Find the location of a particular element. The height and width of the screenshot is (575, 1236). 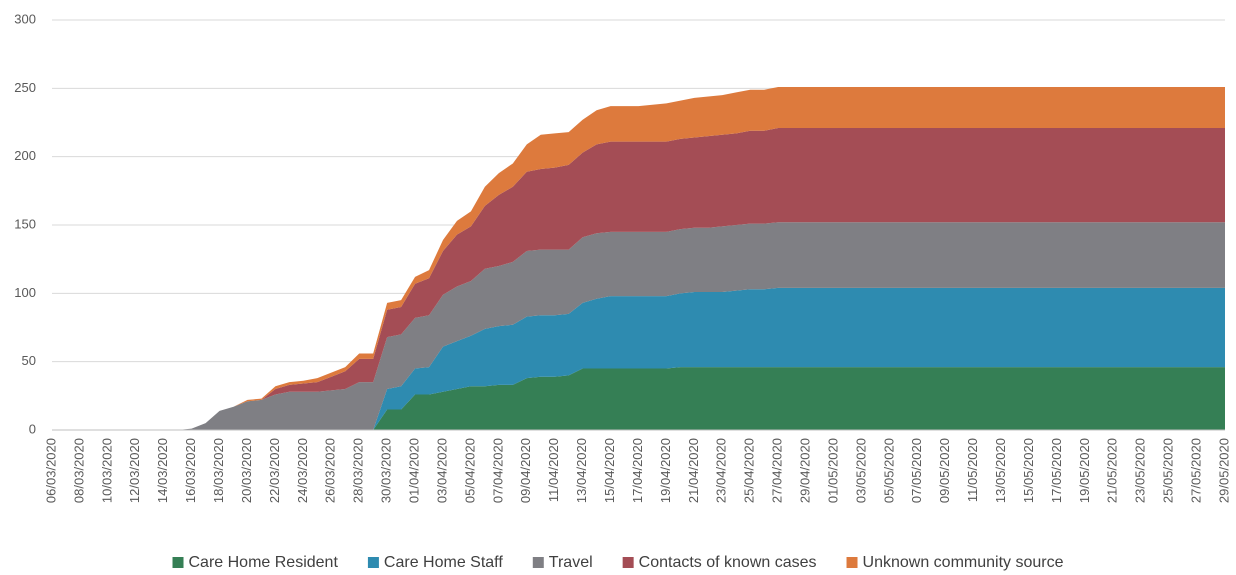

x-tick-label: 30/03/2020 is located at coordinates (386, 470).